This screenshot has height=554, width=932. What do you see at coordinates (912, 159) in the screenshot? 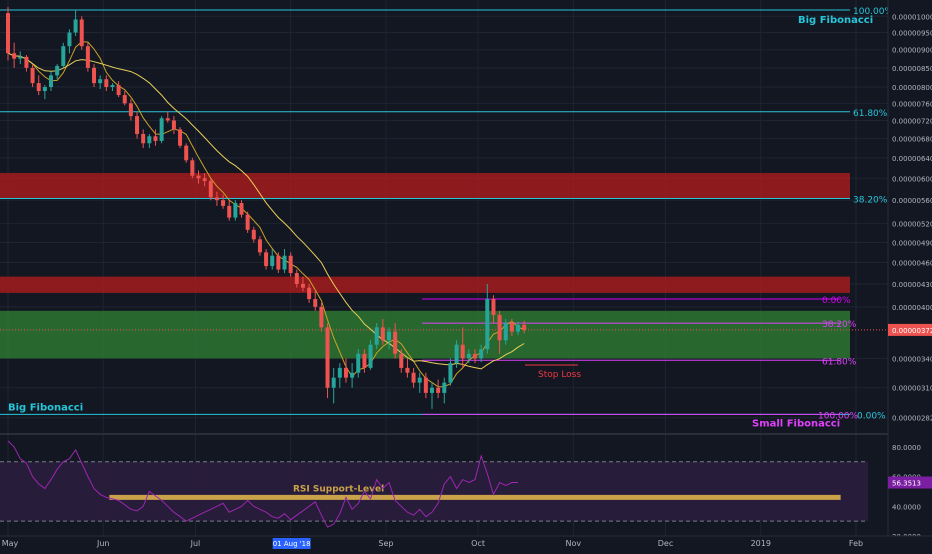
I see `price-tick-label: 0.00000640` at bounding box center [912, 159].